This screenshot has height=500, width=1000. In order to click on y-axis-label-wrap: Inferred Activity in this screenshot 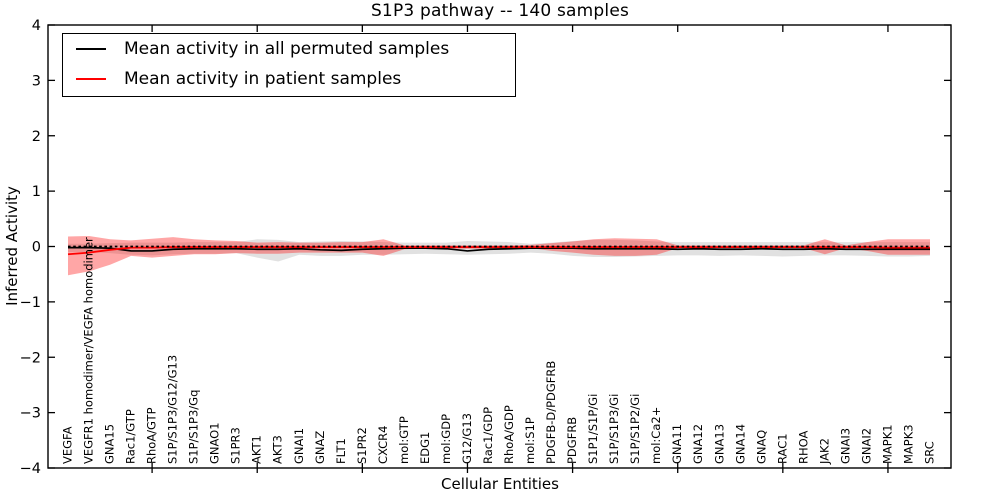, I will do `click(12, 246)`.